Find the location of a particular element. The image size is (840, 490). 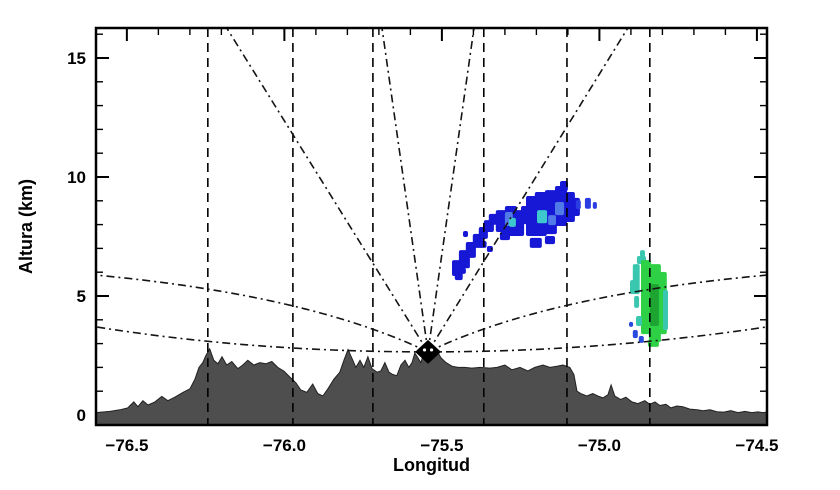

terrain-profile is located at coordinates (431, 385).